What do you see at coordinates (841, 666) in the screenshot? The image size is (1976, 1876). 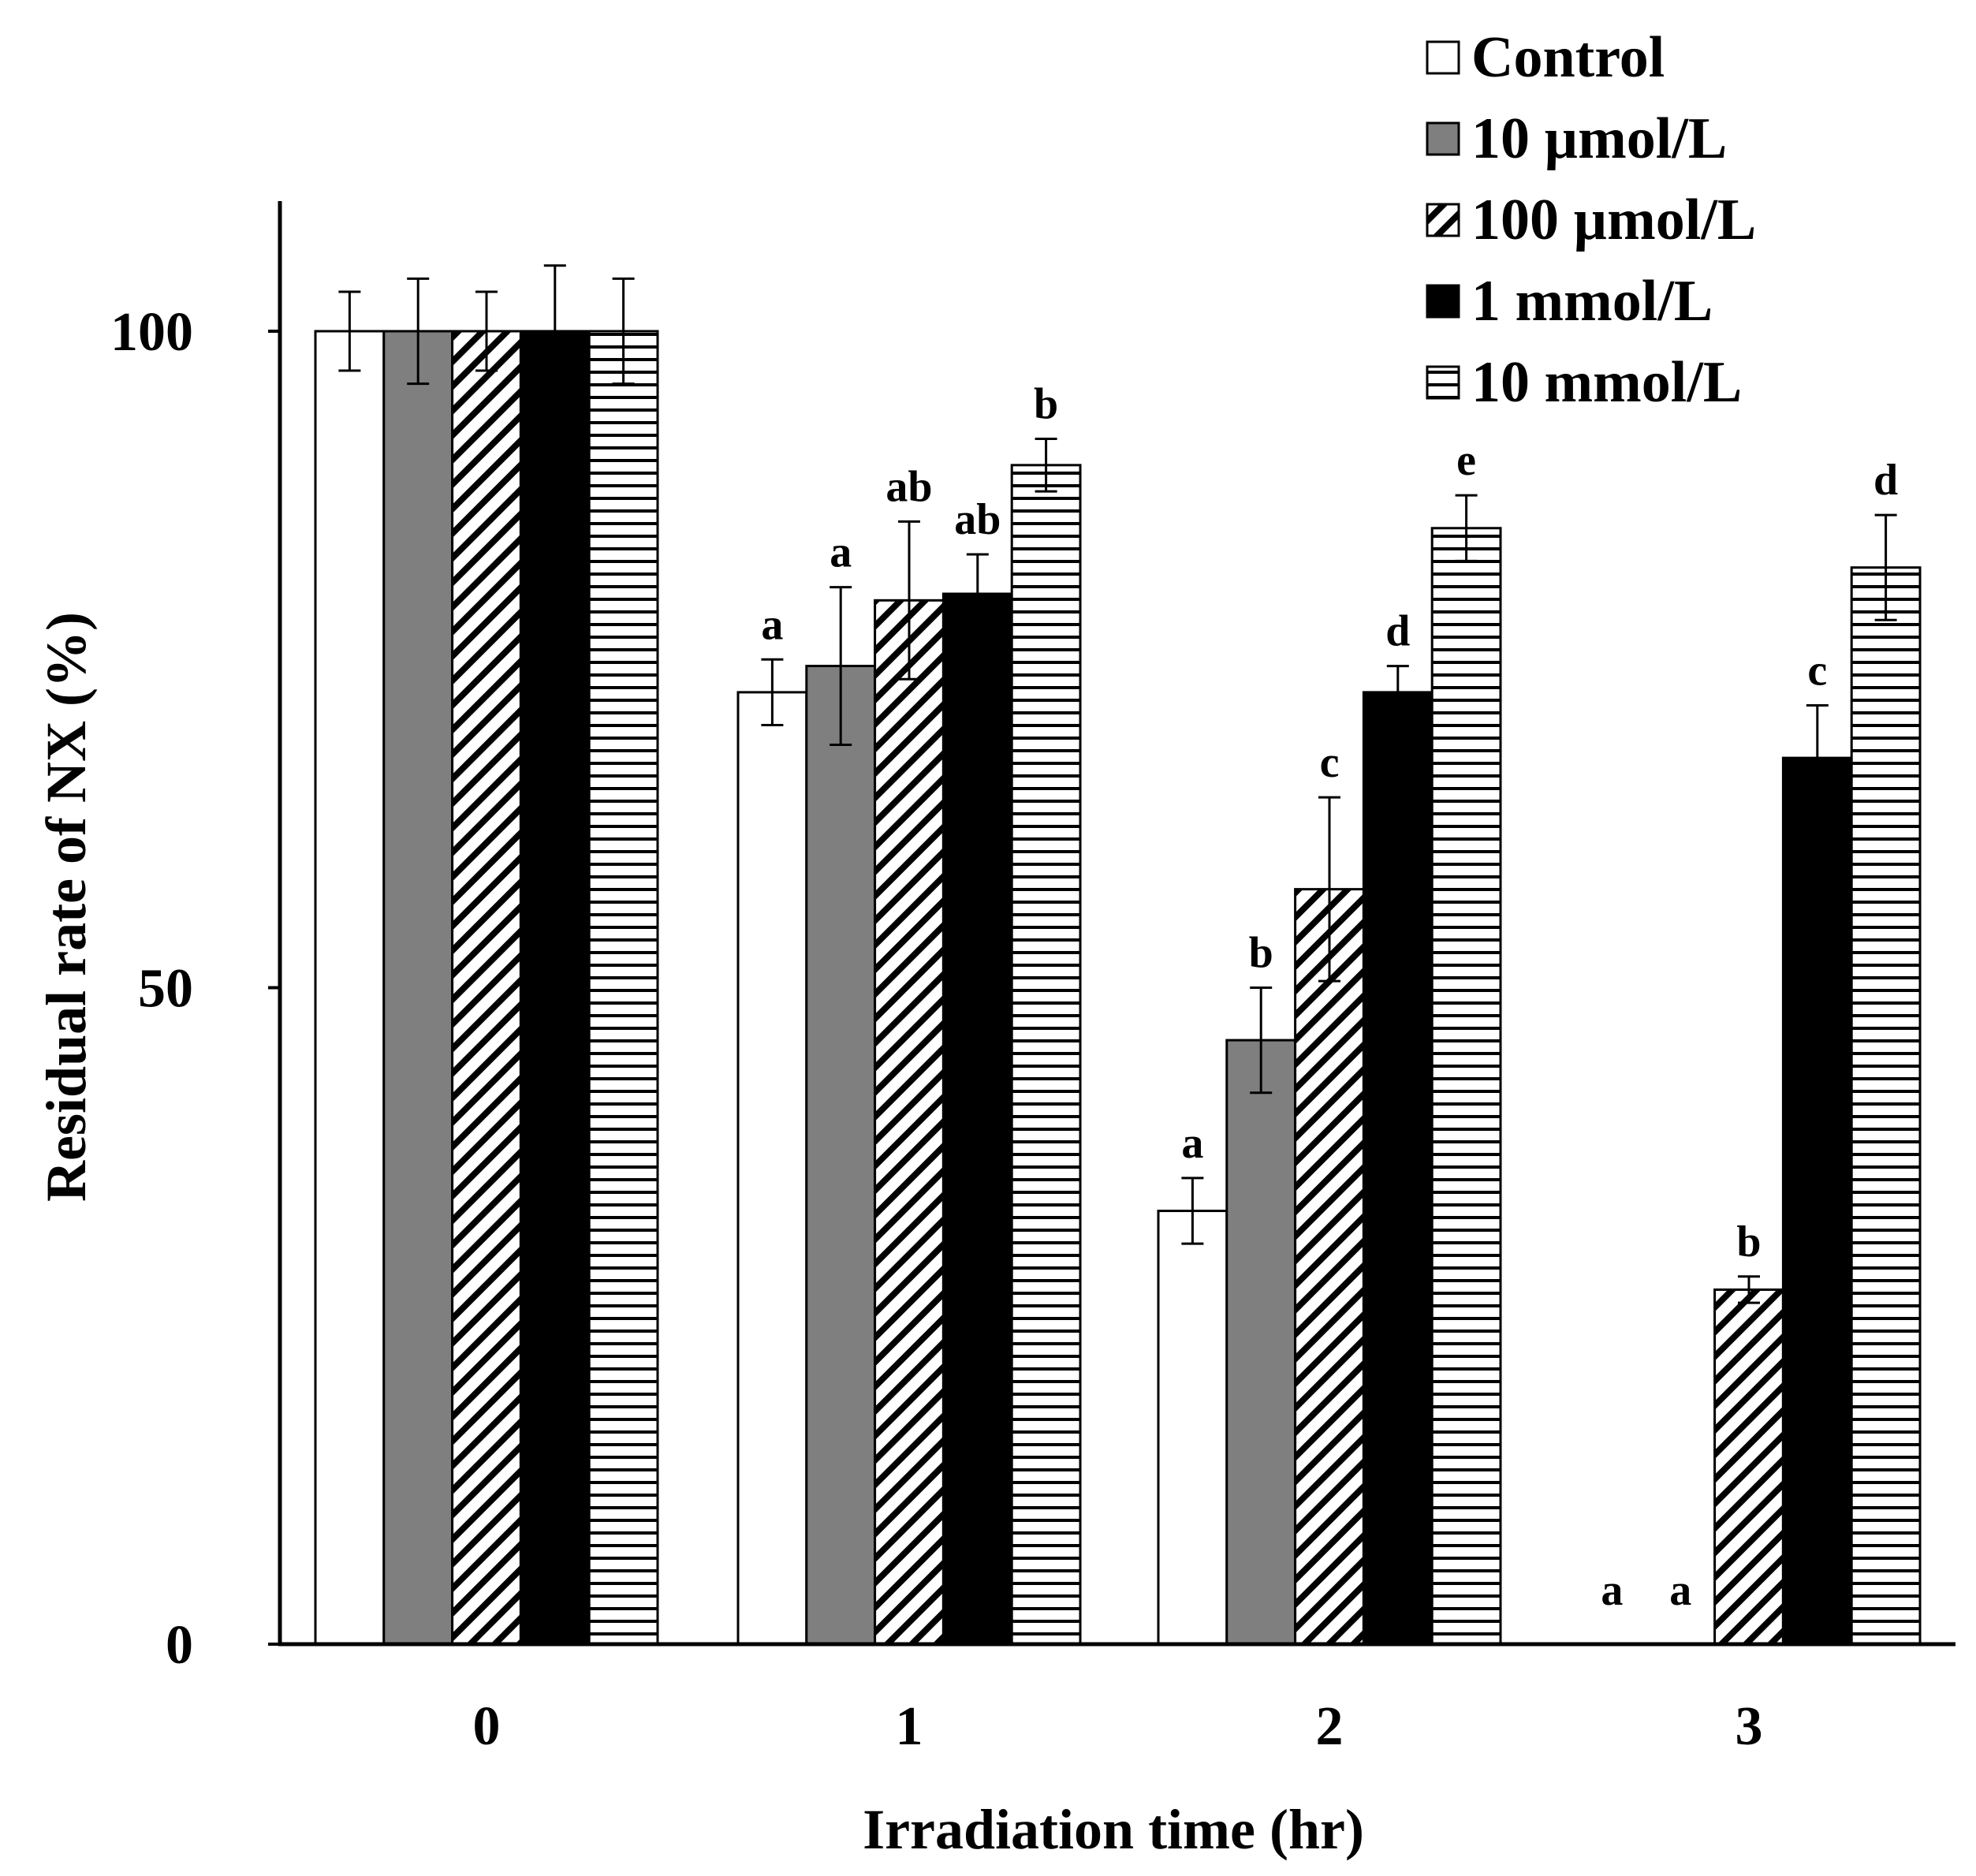 I see `error-bar-10-mol-l-t1` at bounding box center [841, 666].